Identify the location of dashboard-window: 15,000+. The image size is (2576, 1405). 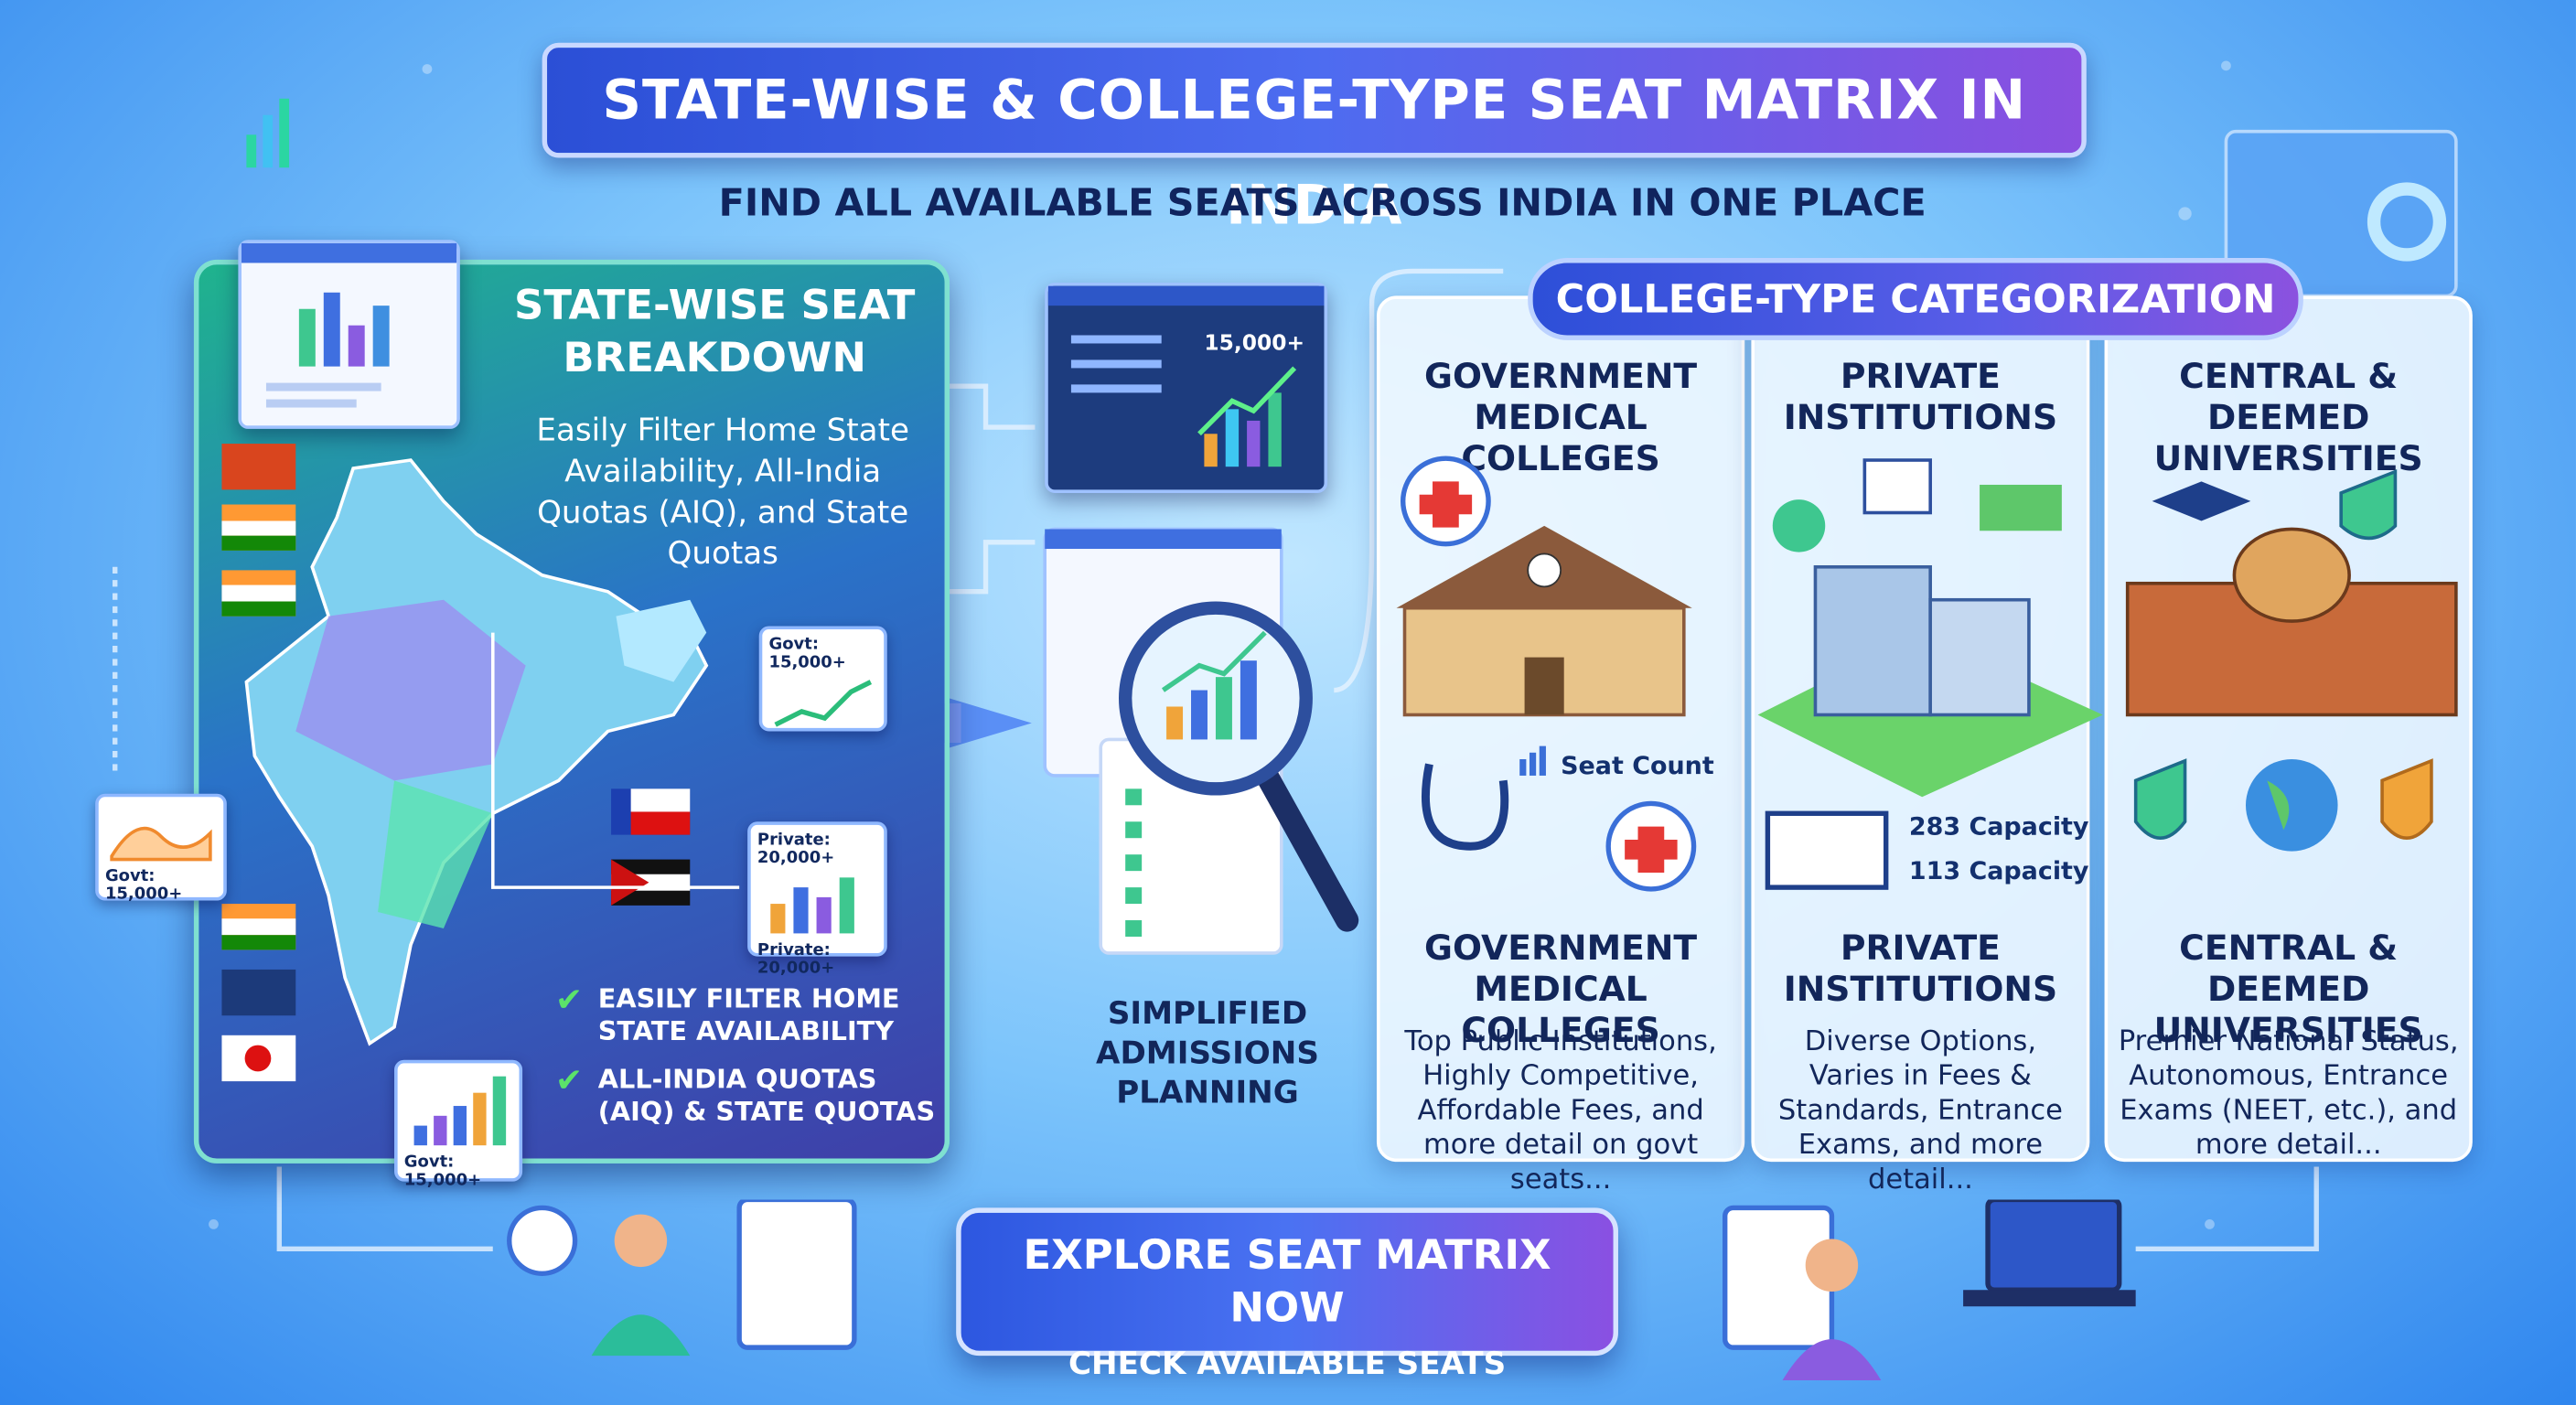
(1187, 387).